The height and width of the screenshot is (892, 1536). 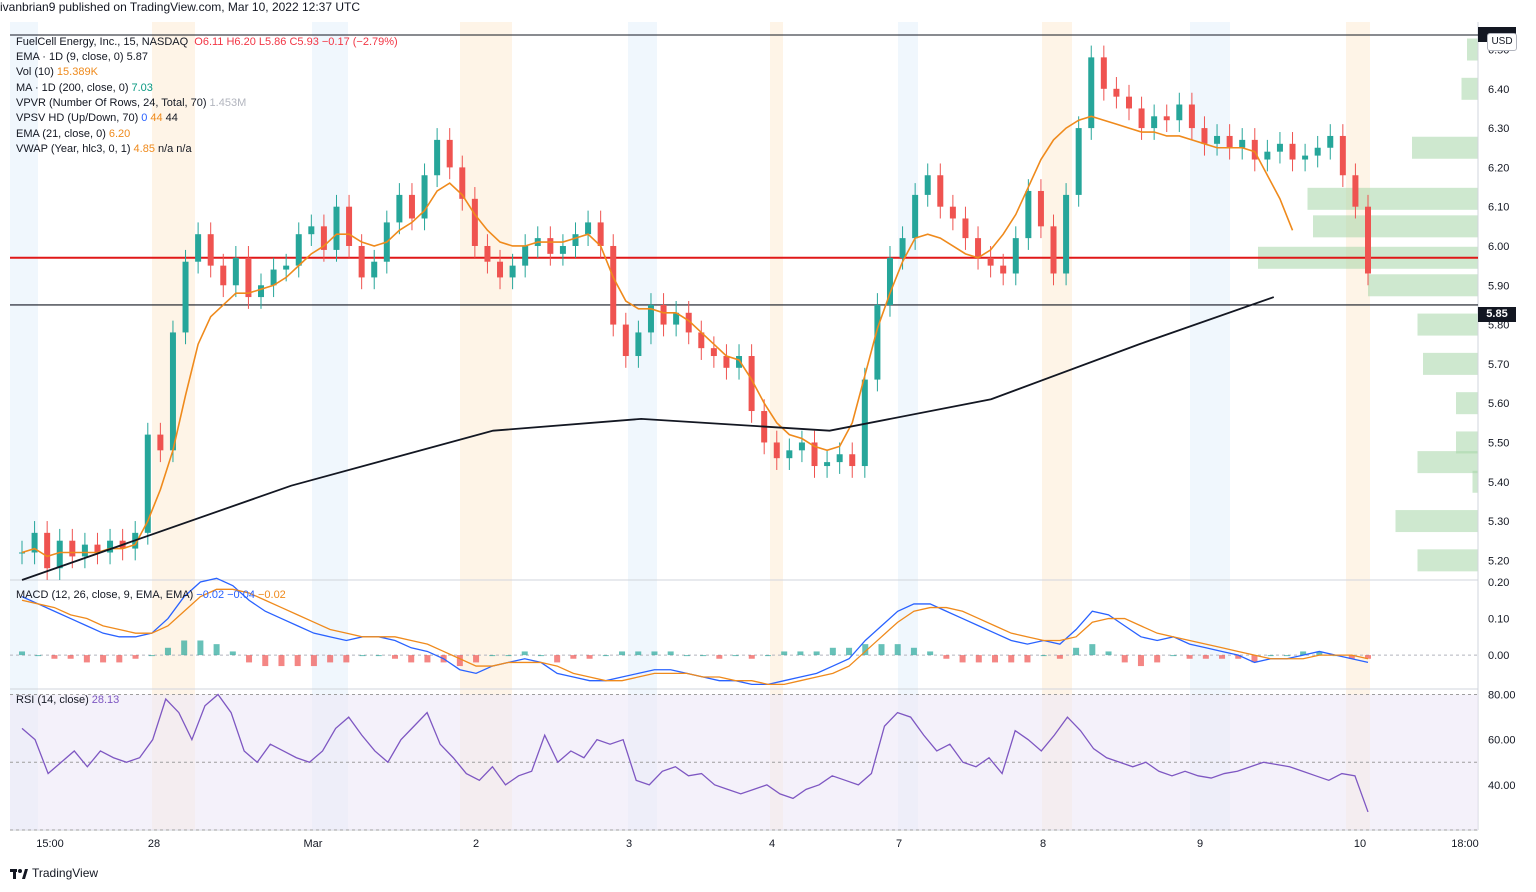 What do you see at coordinates (695, 636) in the screenshot?
I see `macd-signal-line` at bounding box center [695, 636].